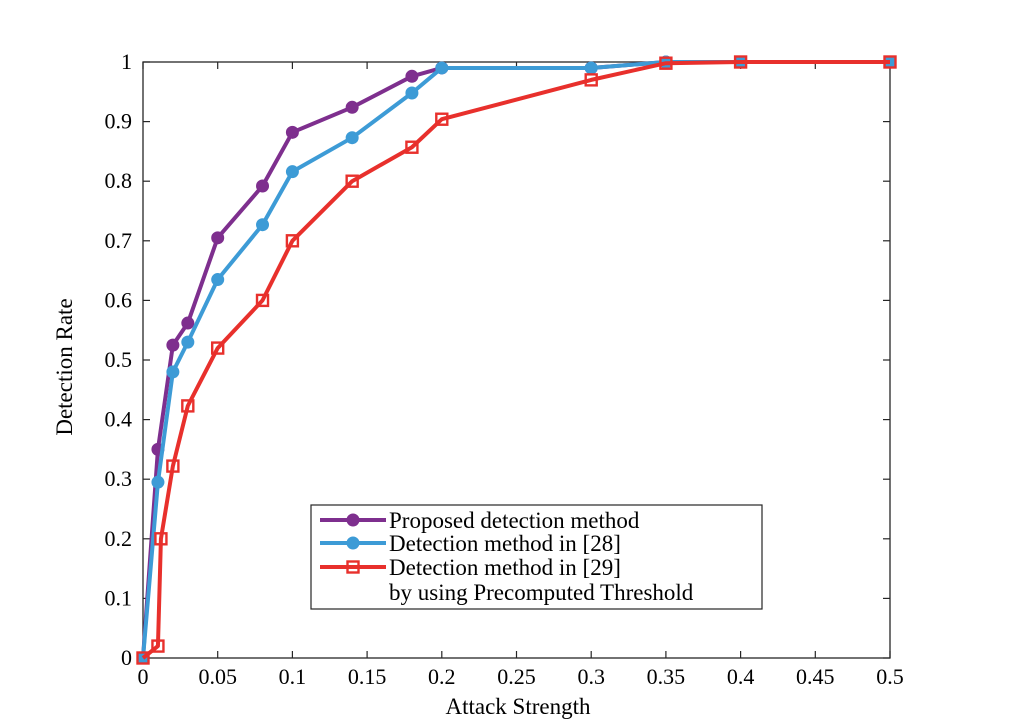 This screenshot has height=722, width=1019. Describe the element at coordinates (516, 676) in the screenshot. I see `x-tick-label: 0.25` at that location.